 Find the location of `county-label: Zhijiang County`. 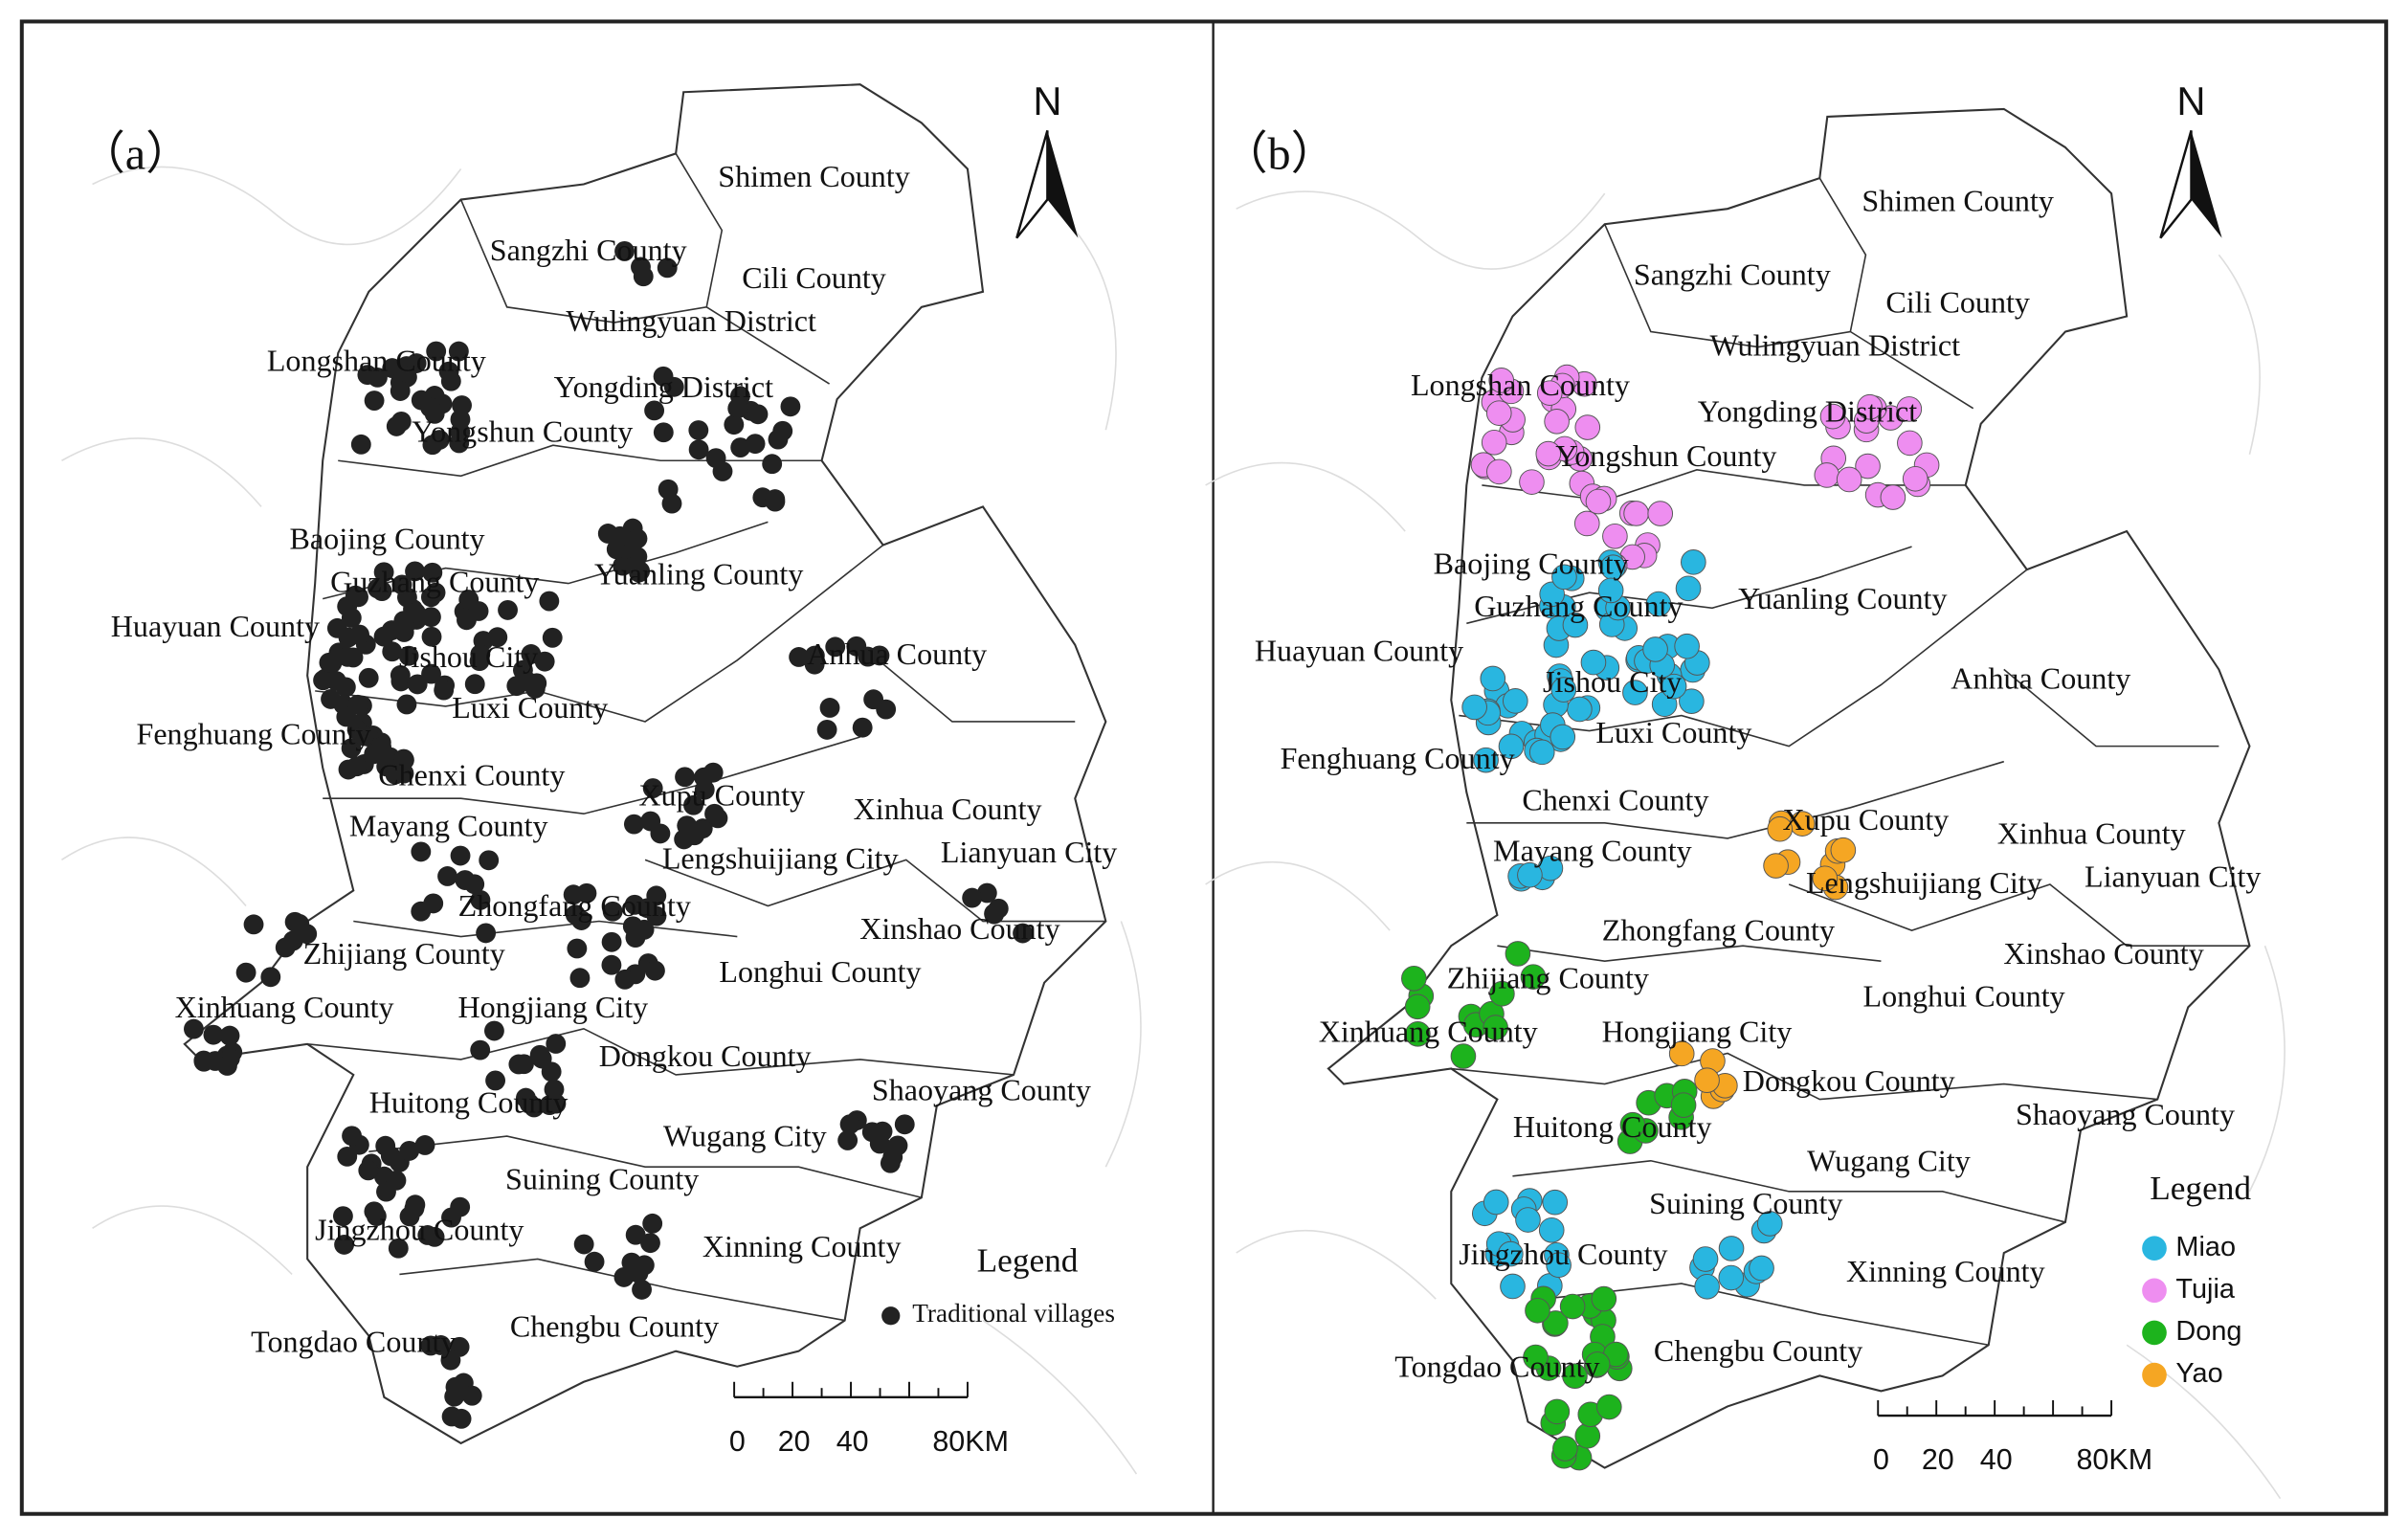

county-label: Zhijiang County is located at coordinates (1548, 977).